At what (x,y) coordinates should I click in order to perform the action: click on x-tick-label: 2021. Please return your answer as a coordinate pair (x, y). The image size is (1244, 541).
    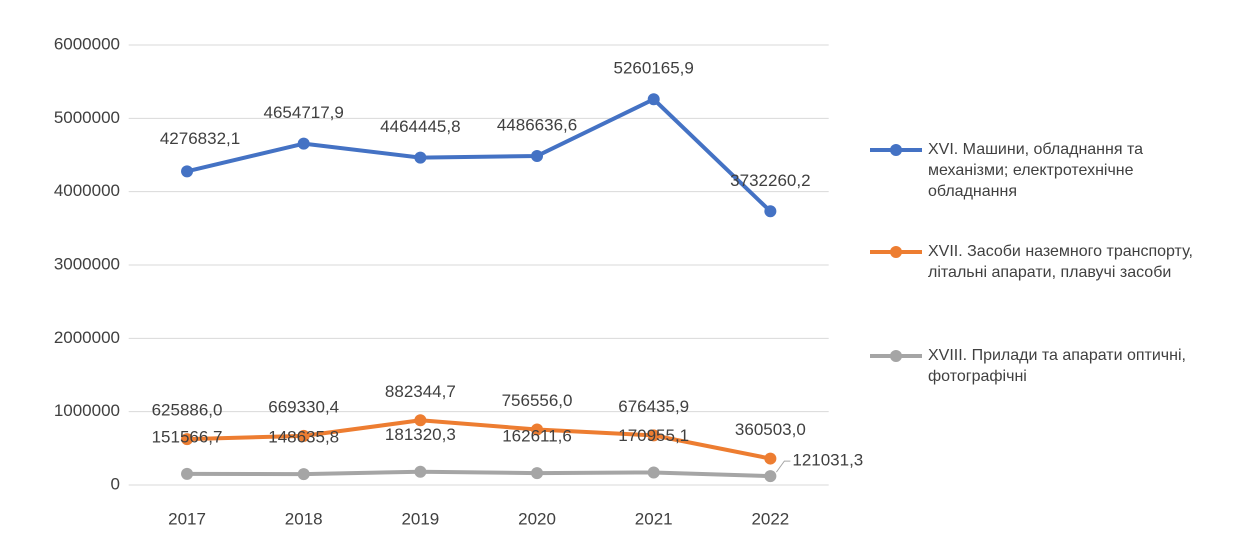
    Looking at the image, I should click on (654, 518).